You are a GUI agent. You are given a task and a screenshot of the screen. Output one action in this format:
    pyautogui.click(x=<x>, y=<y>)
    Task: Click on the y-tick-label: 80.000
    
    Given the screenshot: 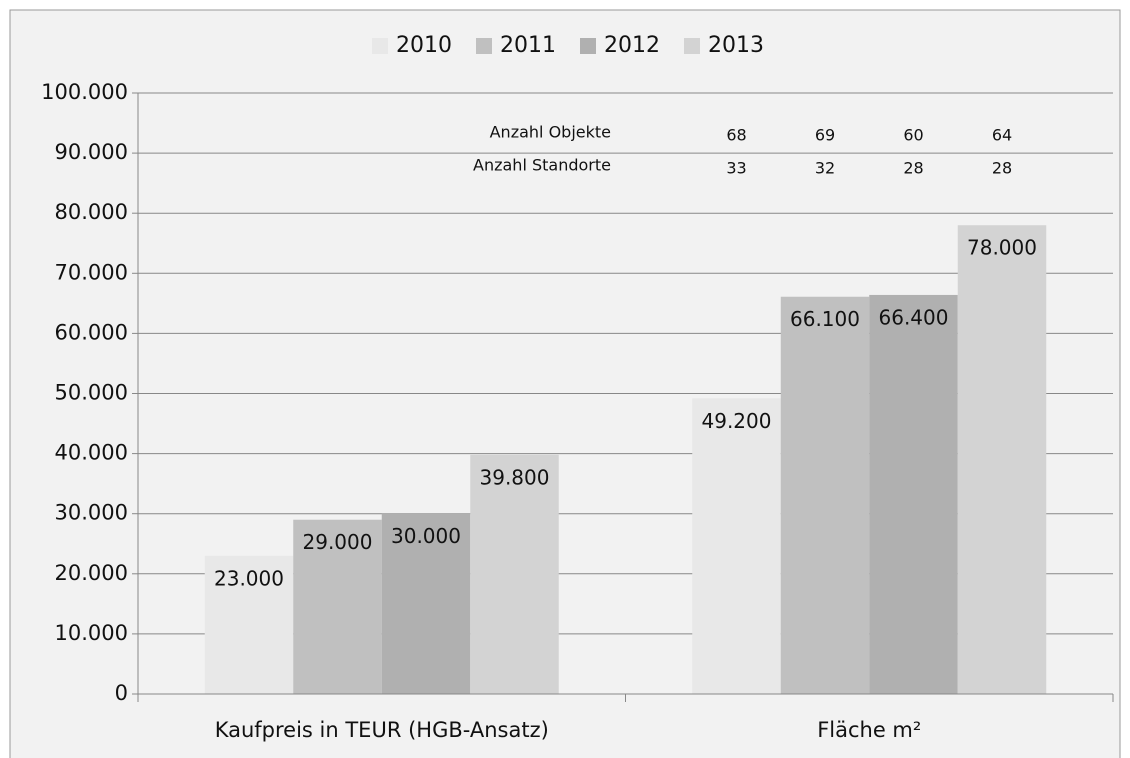 What is the action you would take?
    pyautogui.click(x=91, y=212)
    